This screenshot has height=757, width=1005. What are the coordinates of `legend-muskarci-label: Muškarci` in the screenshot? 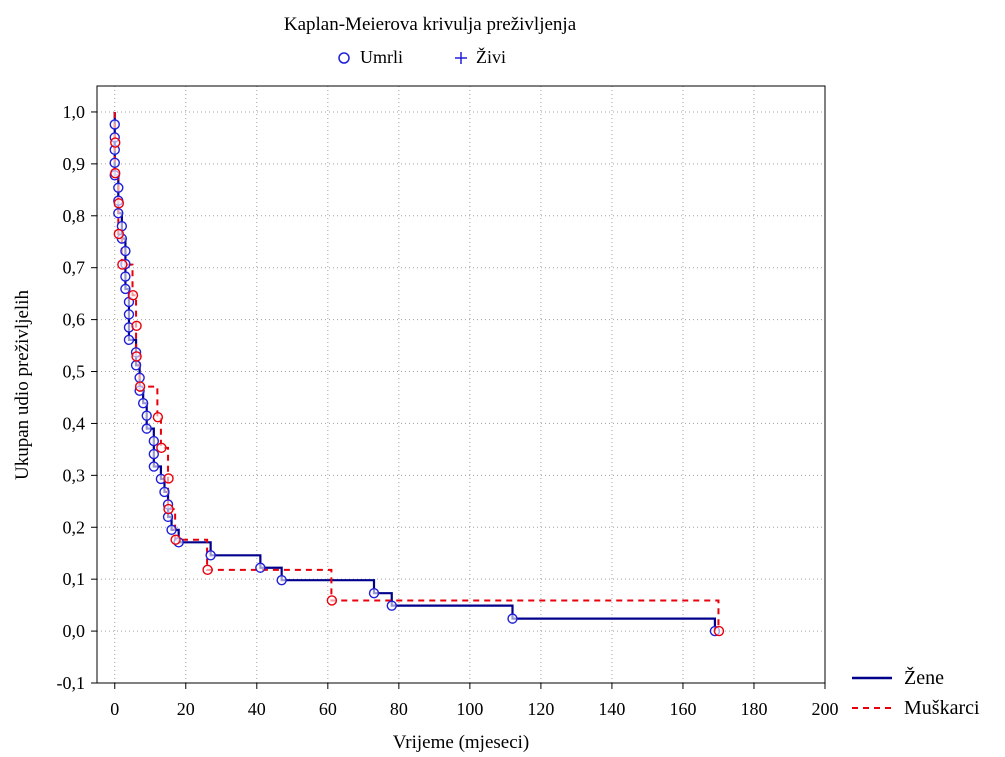 It's located at (942, 708).